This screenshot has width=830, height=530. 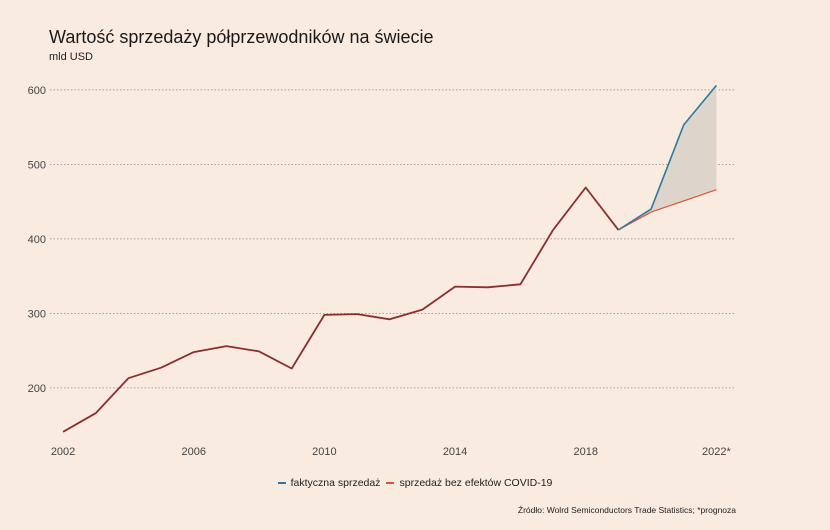 What do you see at coordinates (455, 452) in the screenshot?
I see `x-tick-label-2014: 2014` at bounding box center [455, 452].